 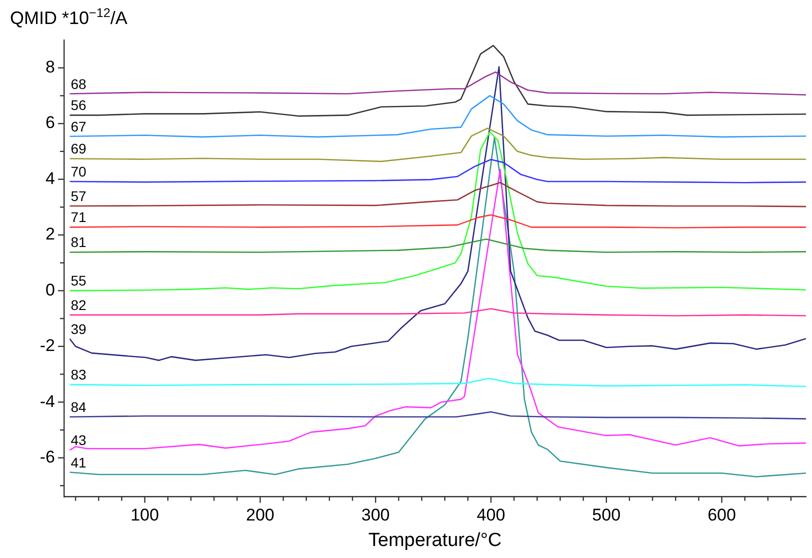 What do you see at coordinates (435, 540) in the screenshot?
I see `x-axis-title: Temperature/°C` at bounding box center [435, 540].